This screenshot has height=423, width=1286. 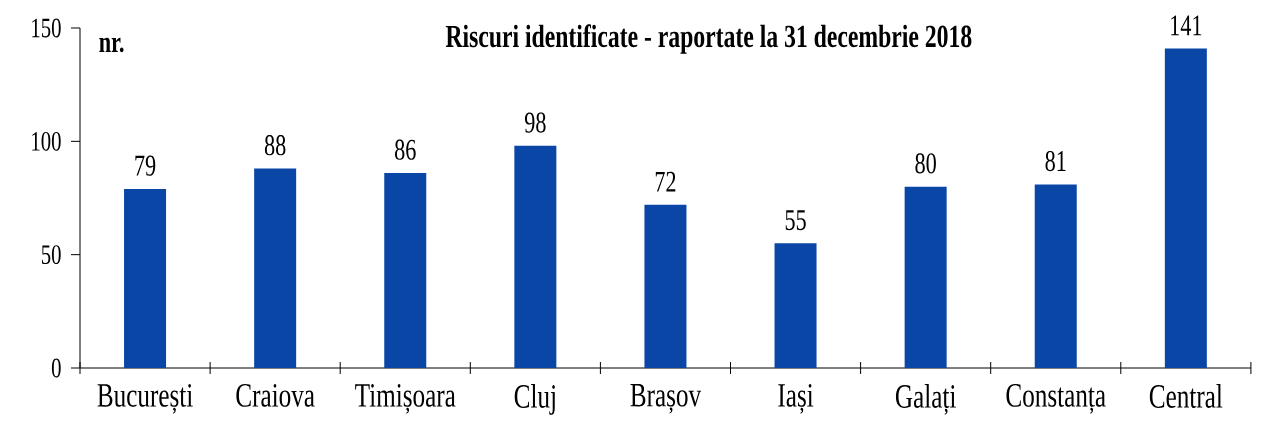 I want to click on y-tick-label: 100, so click(x=46, y=141).